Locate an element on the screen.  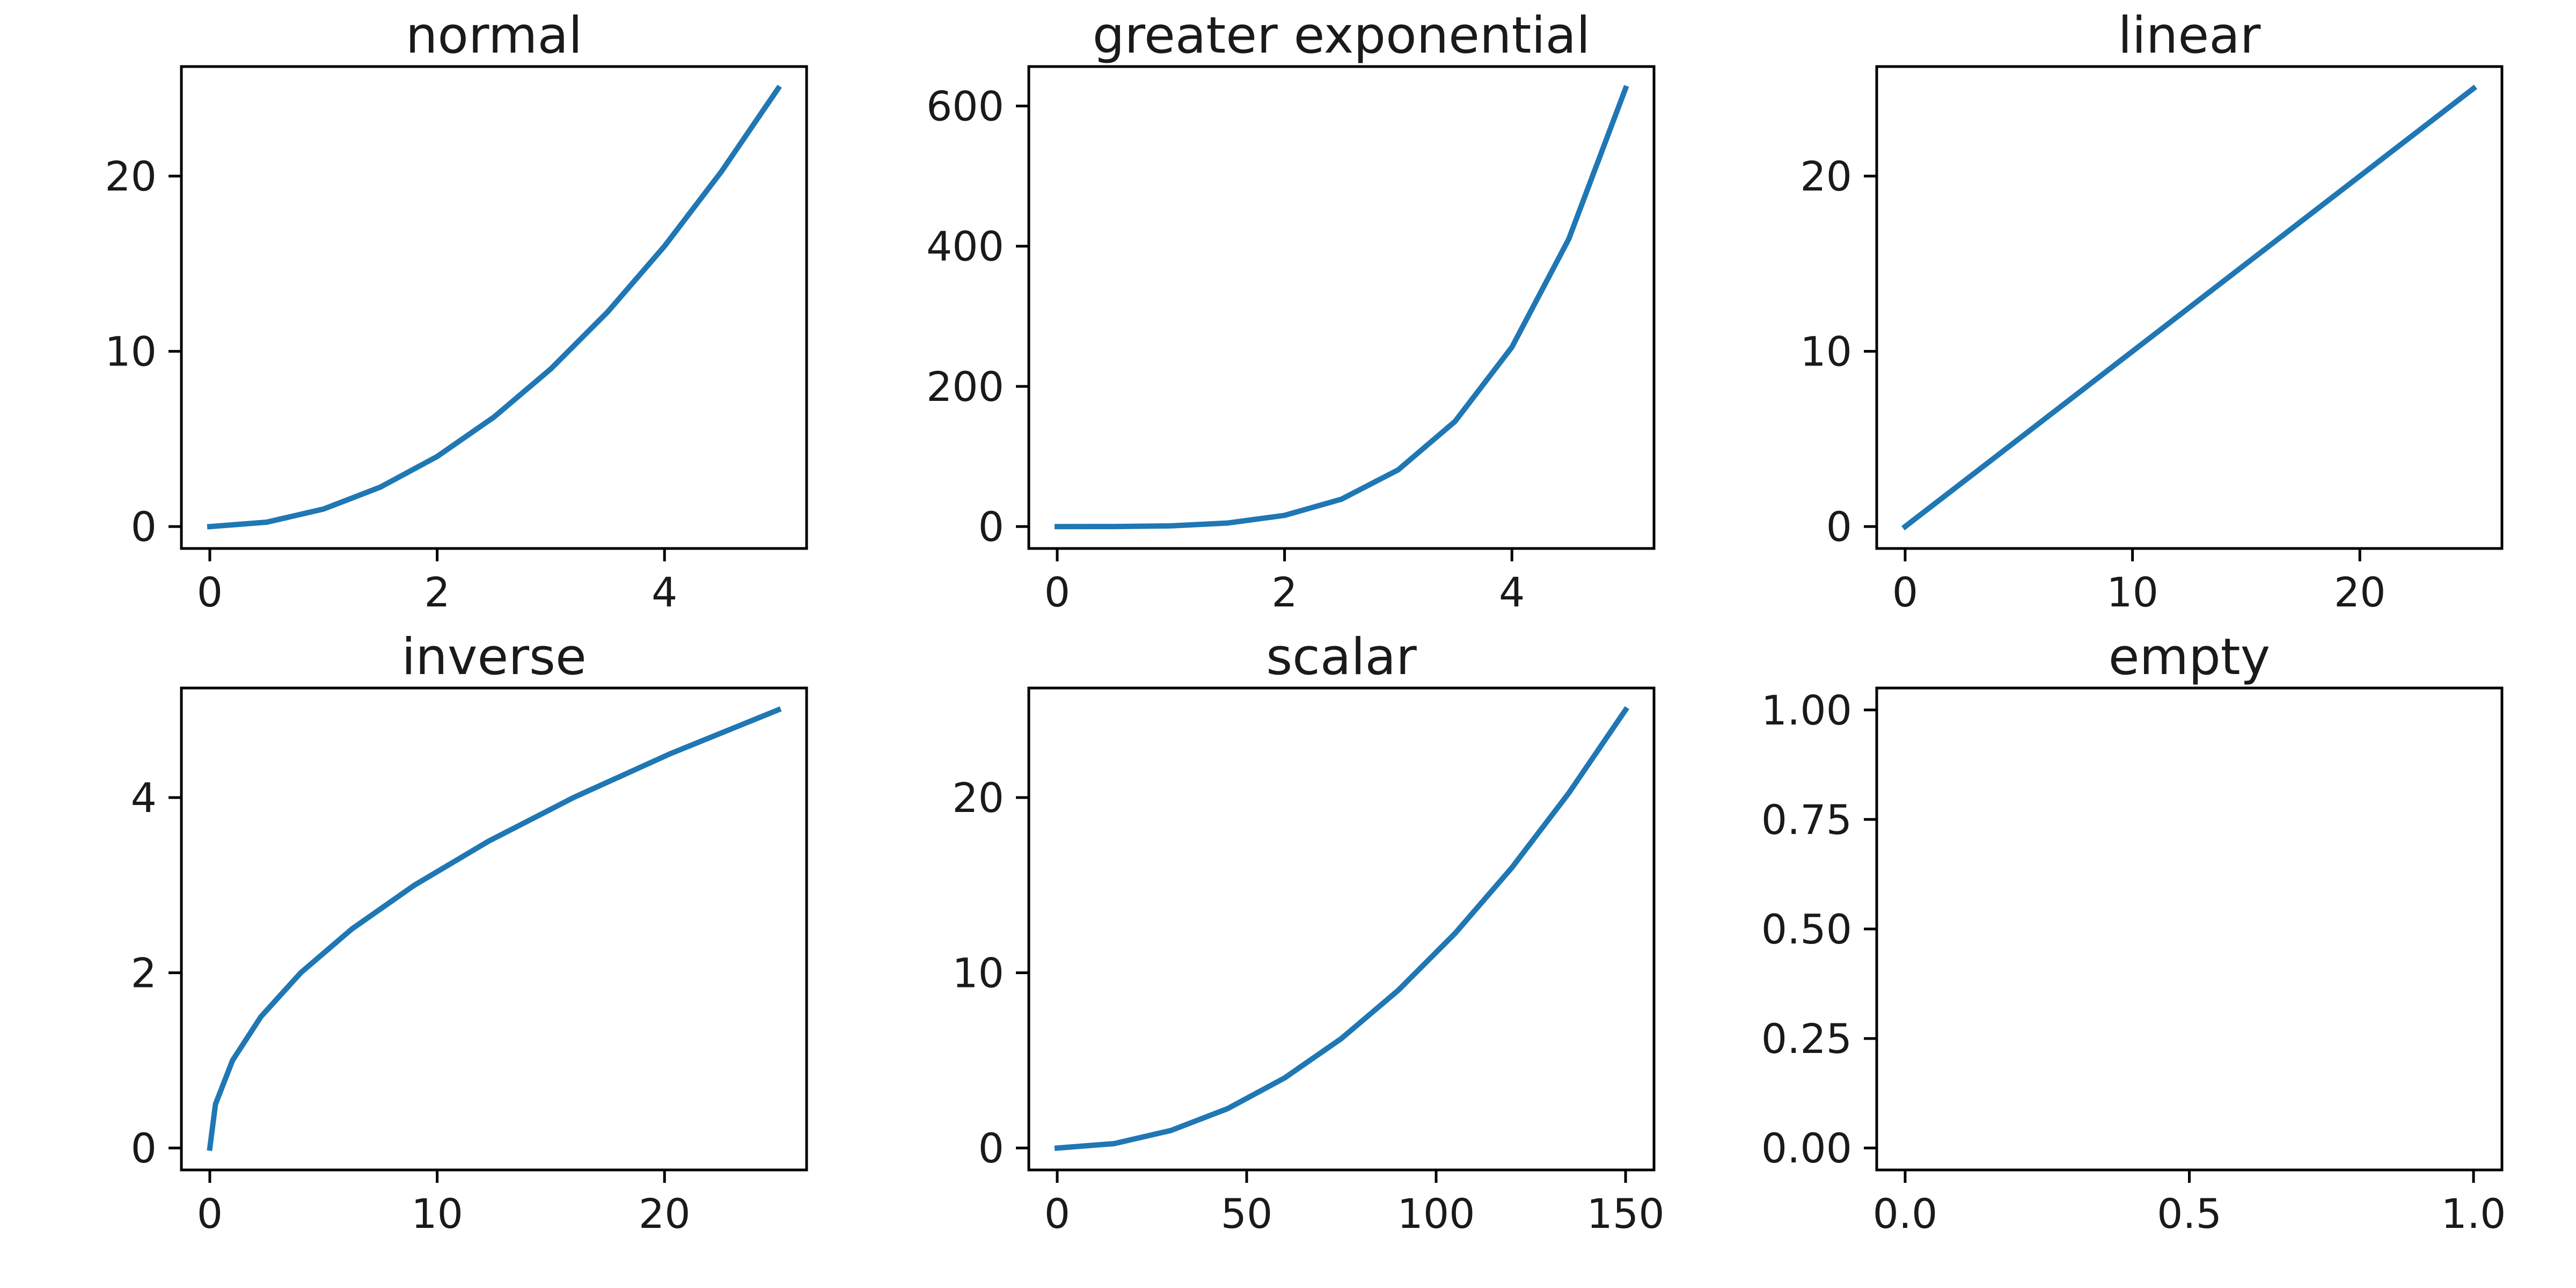
y-tick-label: 0.50 is located at coordinates (1806, 929).